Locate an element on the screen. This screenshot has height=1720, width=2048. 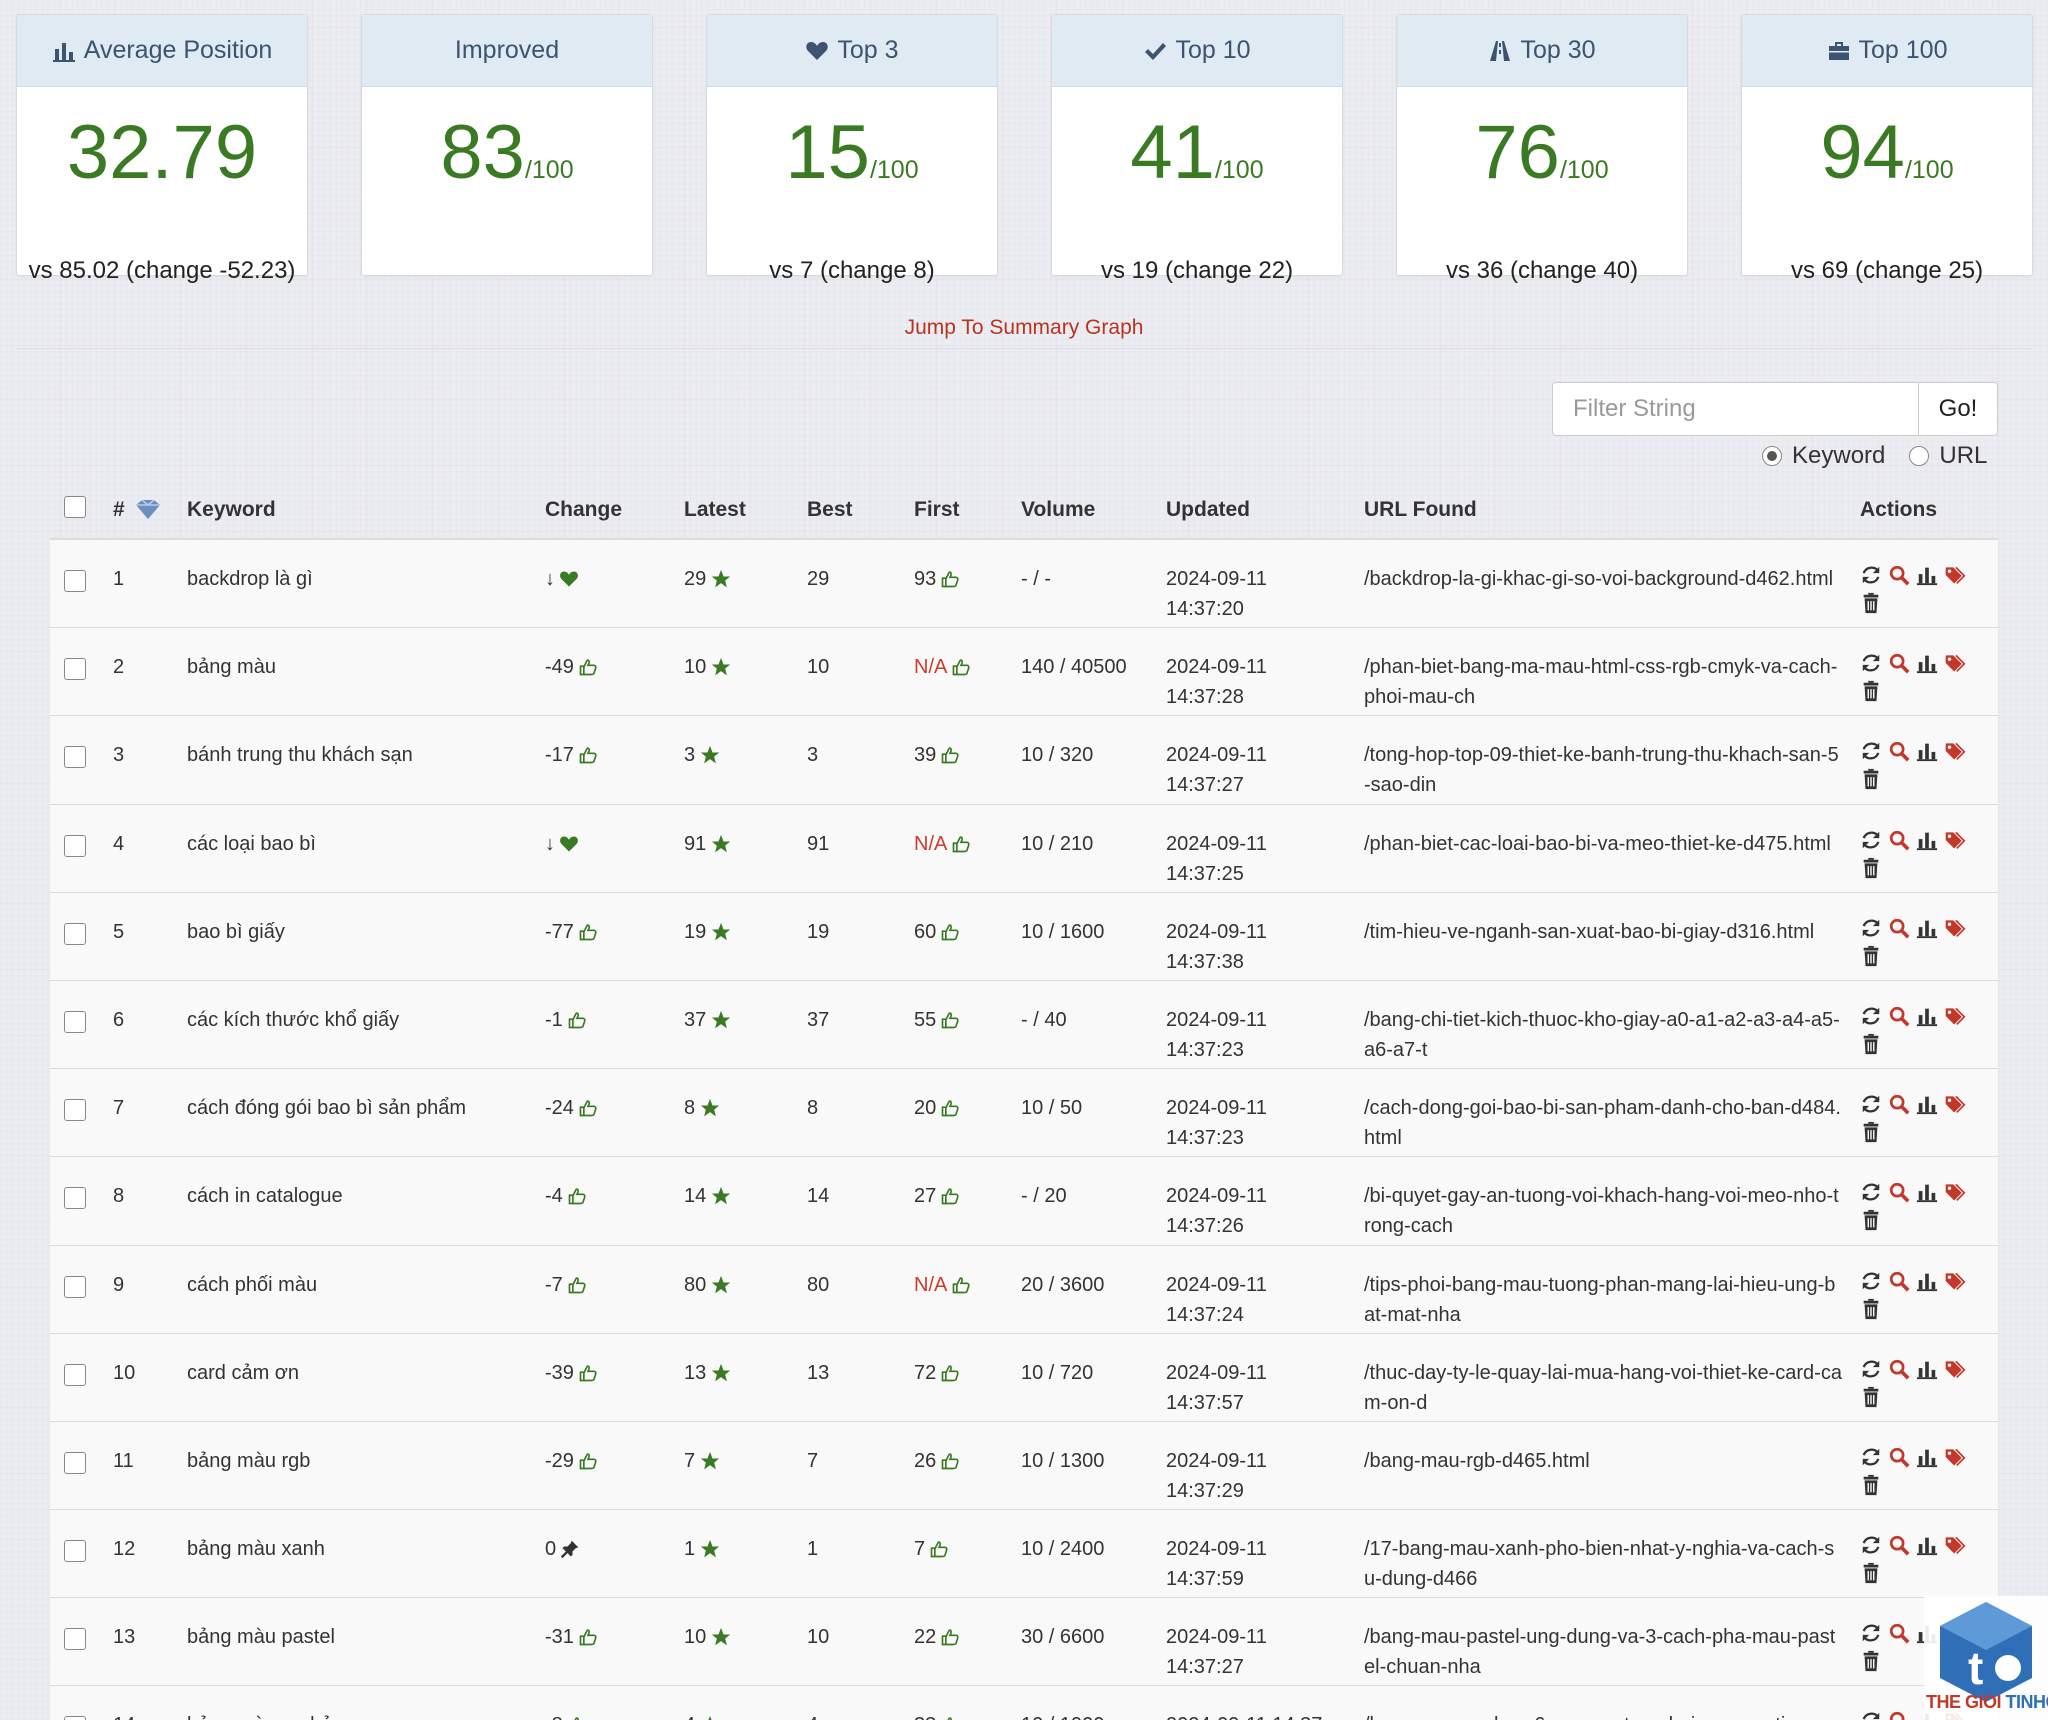
radio-url-circle is located at coordinates (1919, 456).